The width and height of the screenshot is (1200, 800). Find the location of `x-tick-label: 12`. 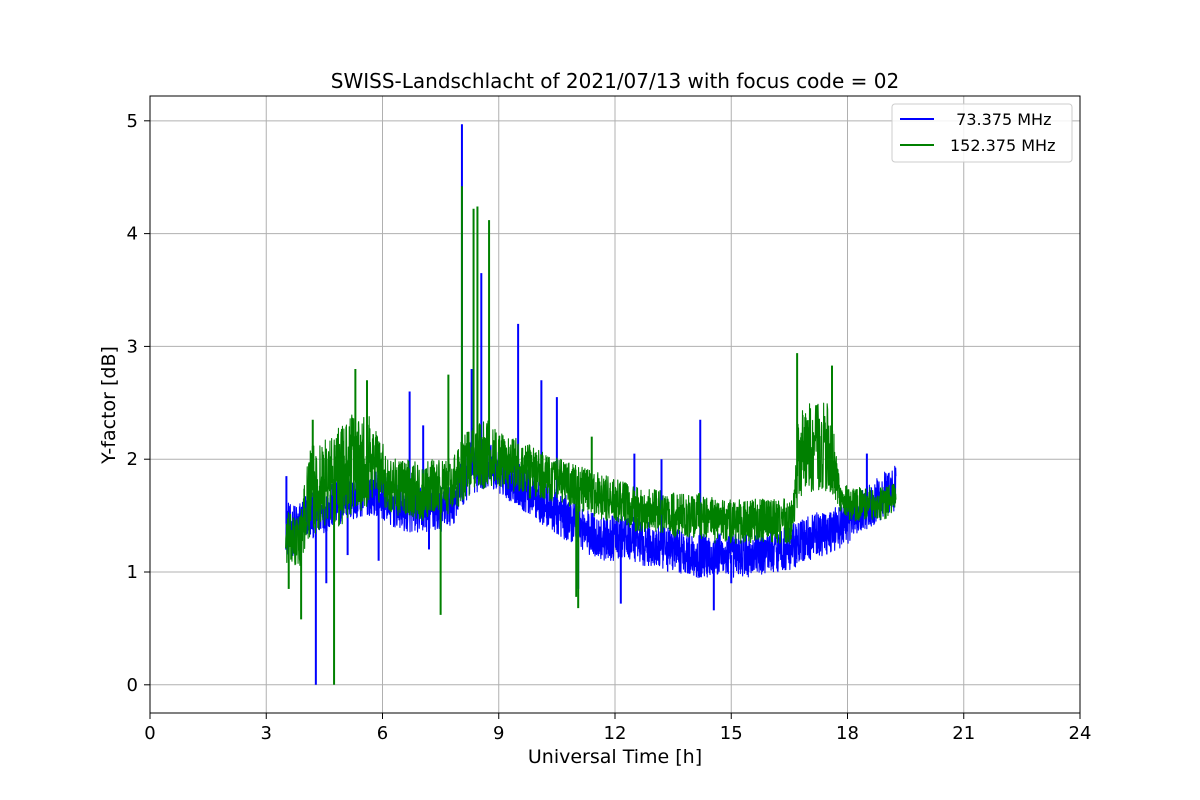

x-tick-label: 12 is located at coordinates (615, 733).